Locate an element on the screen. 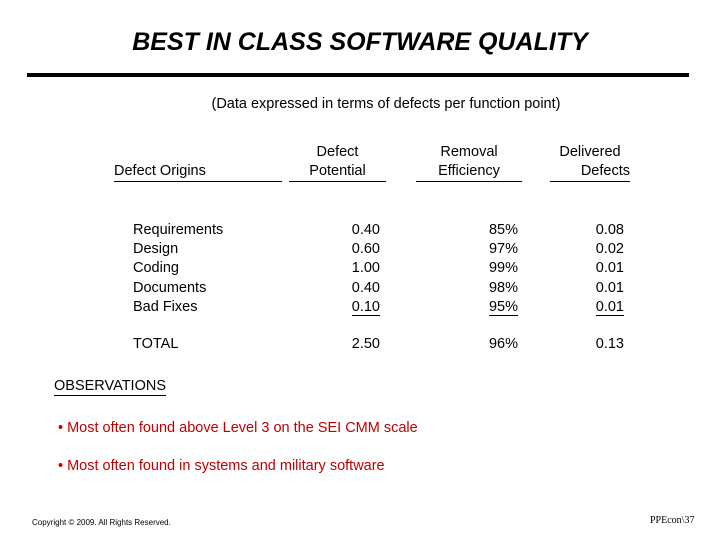 This screenshot has height=540, width=720. row-removal: 99% is located at coordinates (503, 268).